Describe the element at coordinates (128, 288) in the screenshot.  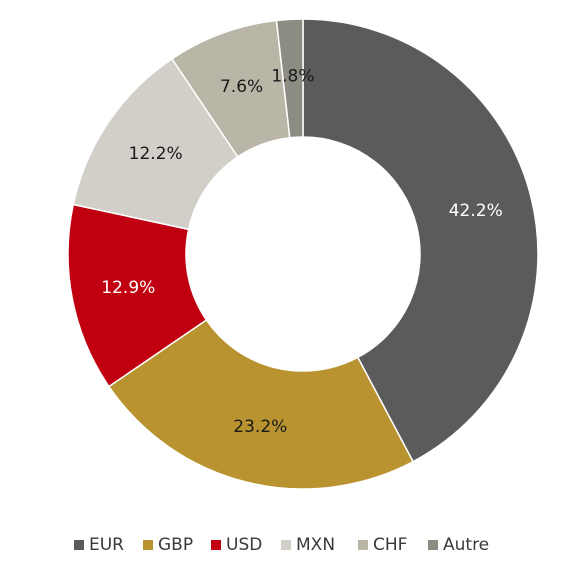
I see `slice-label-usd: 12.9%` at that location.